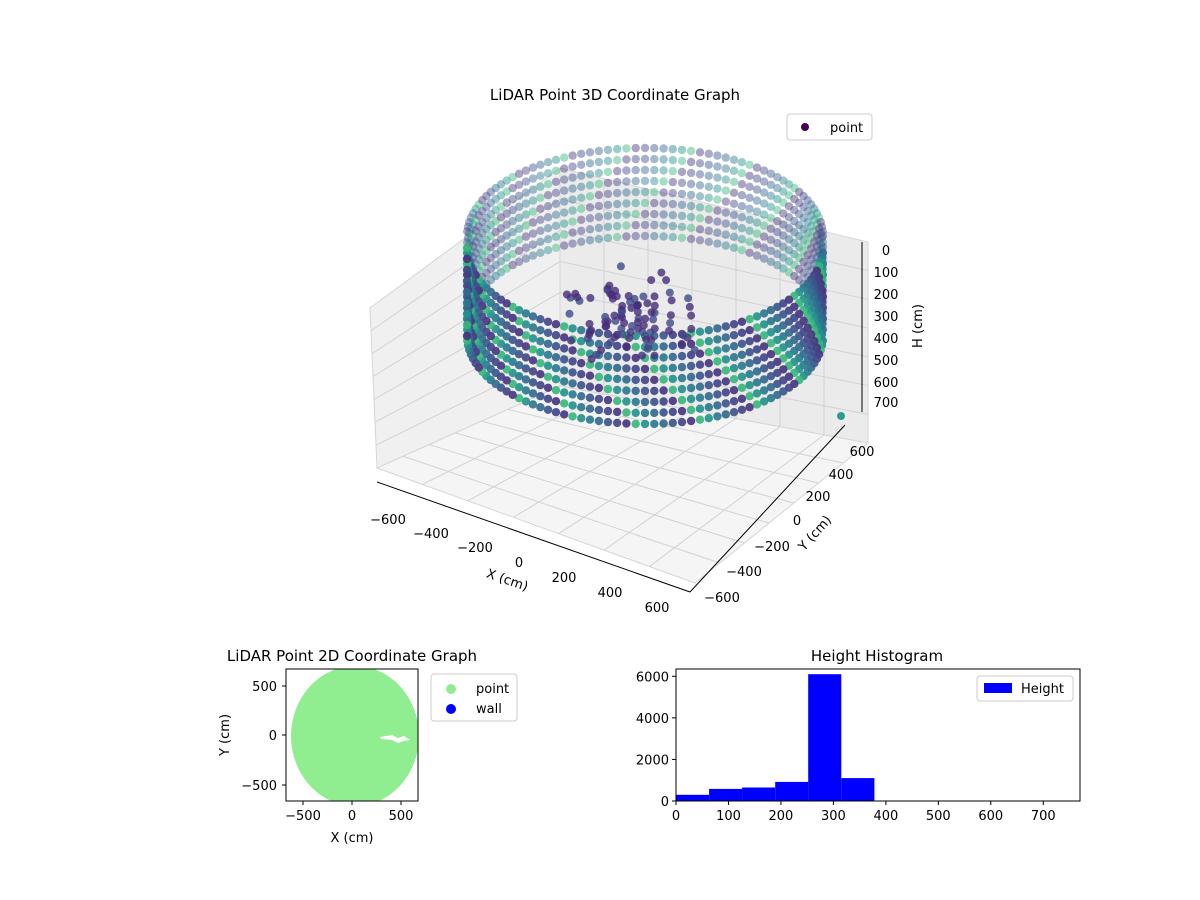 Image resolution: width=1200 pixels, height=900 pixels. Describe the element at coordinates (1043, 816) in the screenshot. I see `x-tick-label-hist: 700` at that location.